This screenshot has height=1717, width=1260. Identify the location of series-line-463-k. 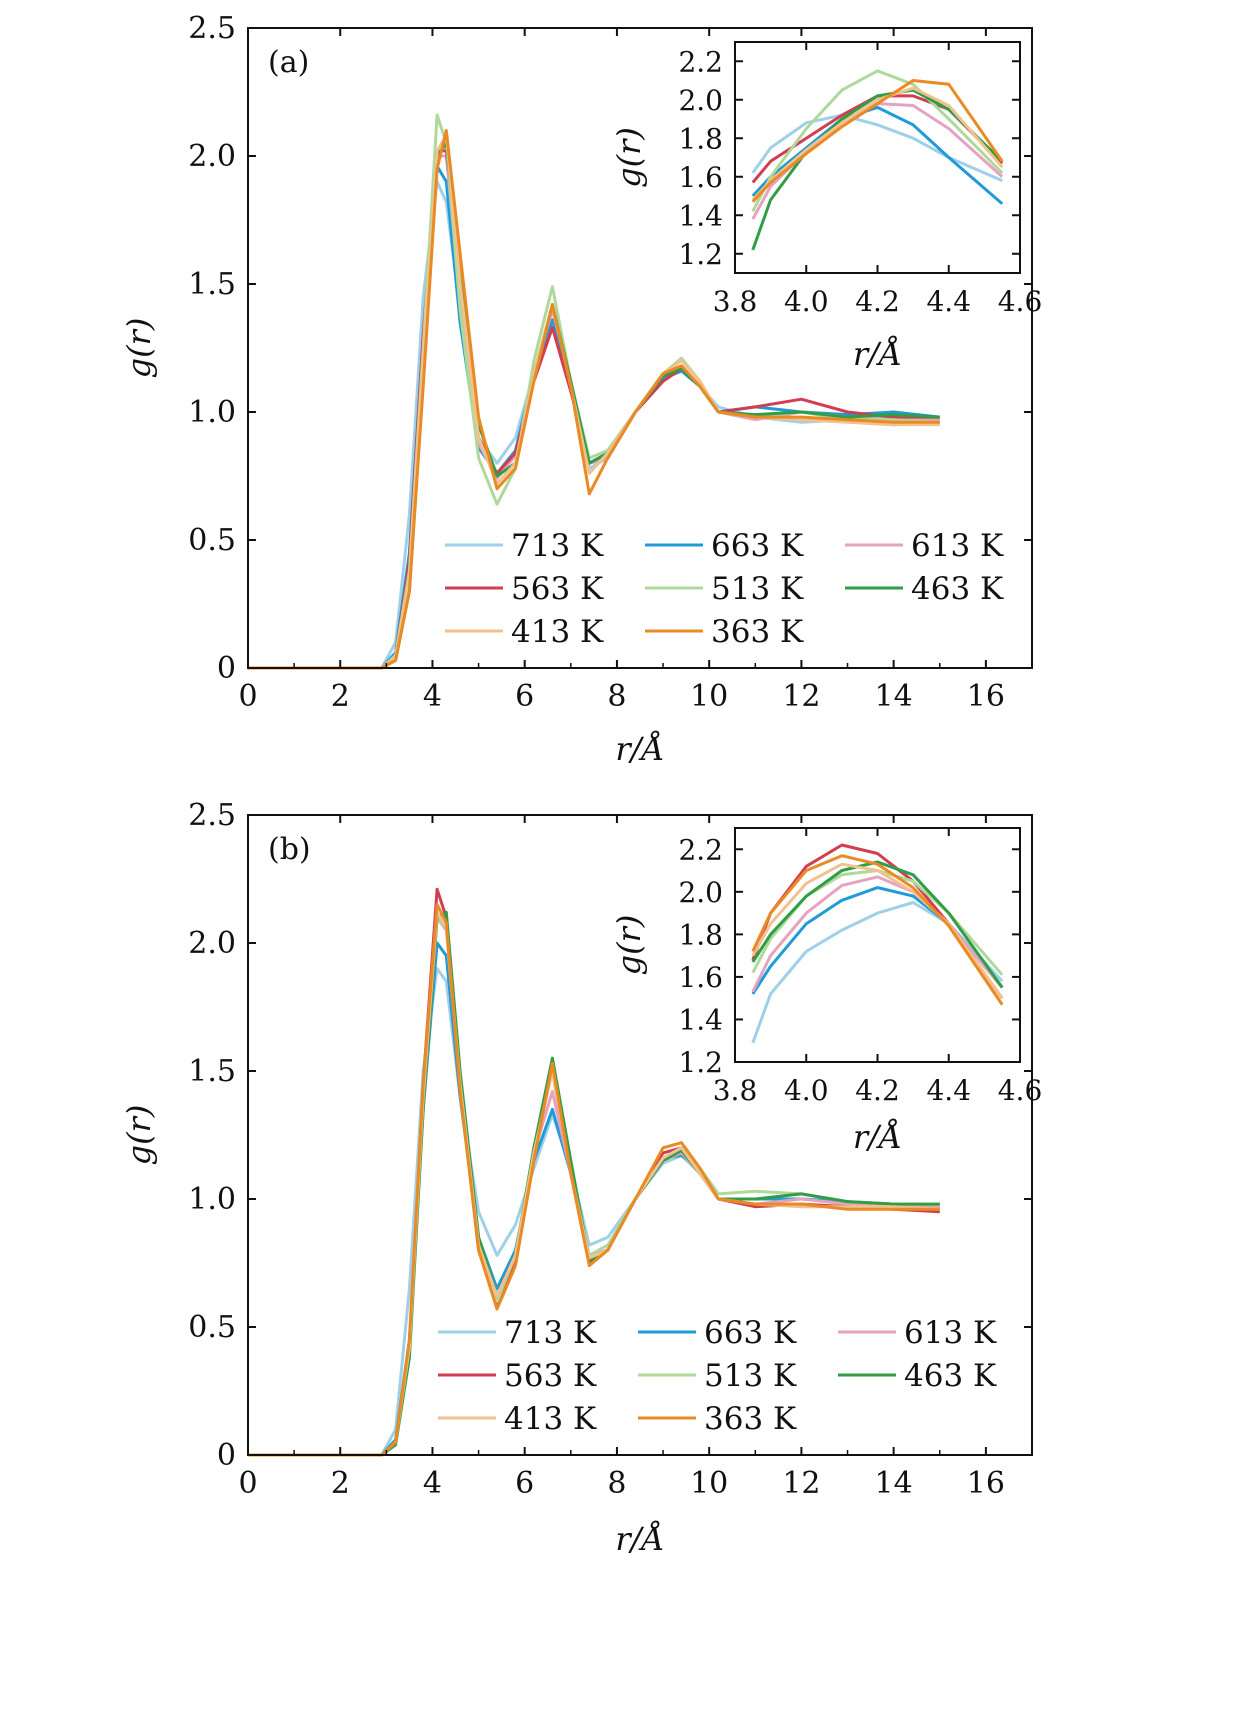
(877, 169).